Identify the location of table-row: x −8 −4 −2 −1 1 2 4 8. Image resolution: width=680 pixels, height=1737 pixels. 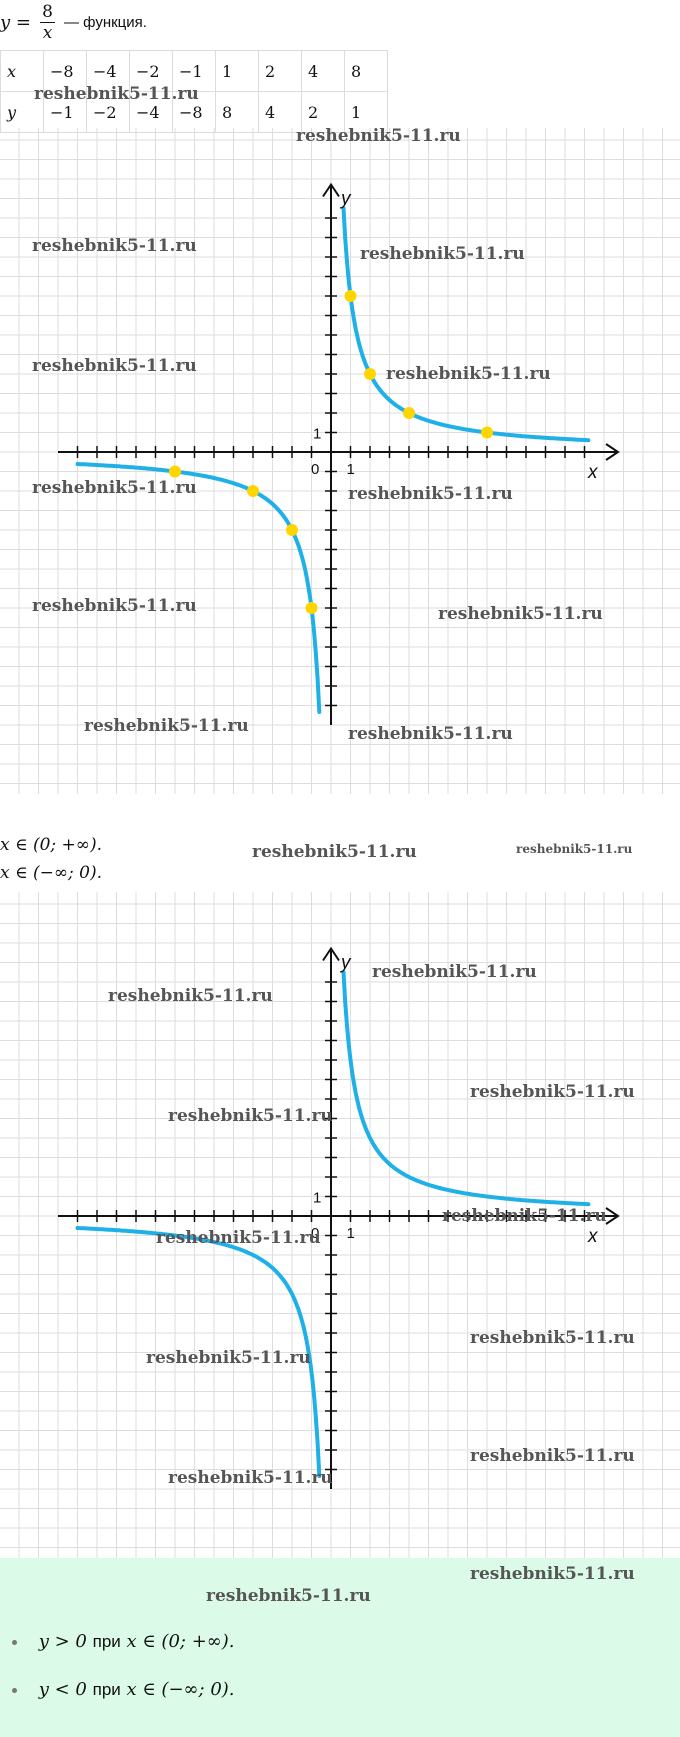
(194, 71).